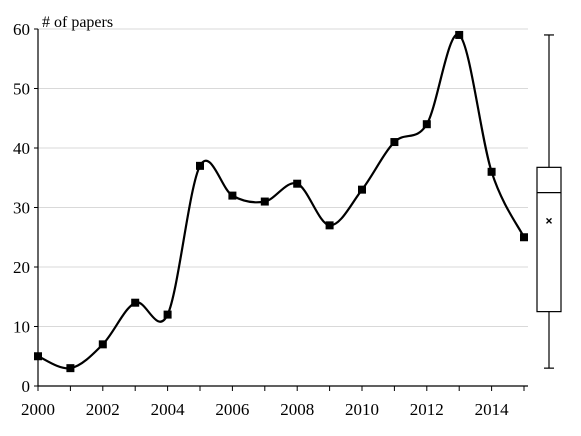  What do you see at coordinates (21, 267) in the screenshot?
I see `y-tick-label: 20` at bounding box center [21, 267].